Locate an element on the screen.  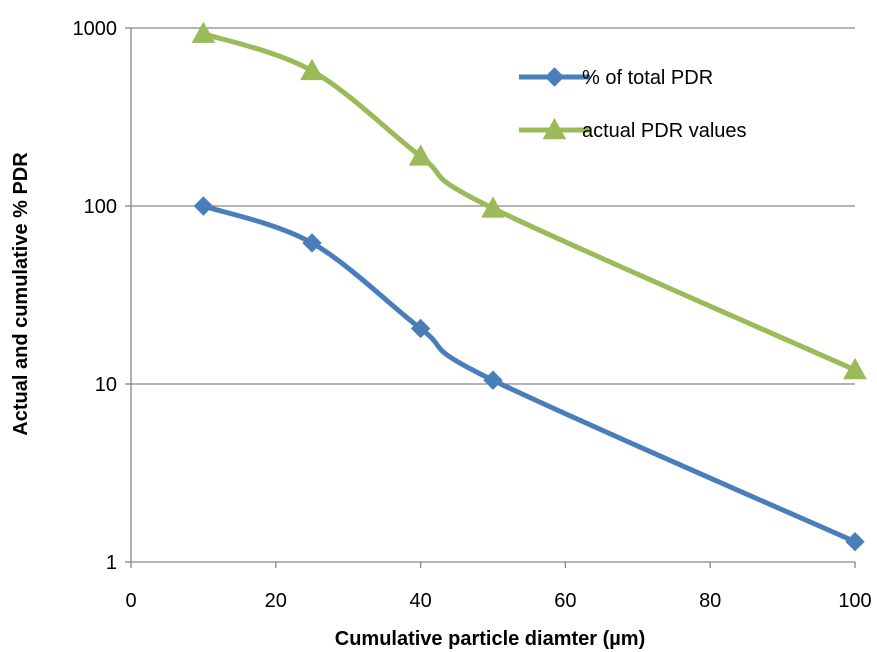
x-tick-label: 40 is located at coordinates (420, 601).